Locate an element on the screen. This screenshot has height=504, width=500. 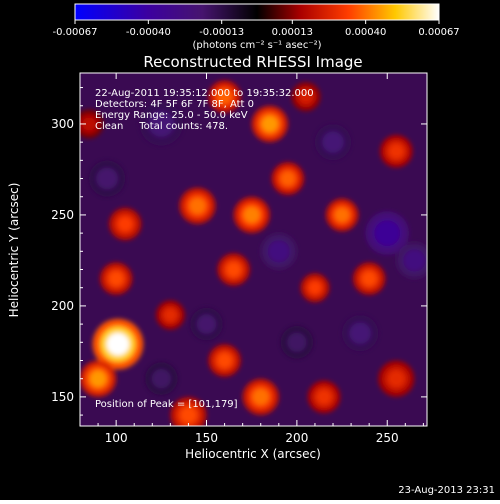
footer-timestamp: 23-Aug-2013 23:31 is located at coordinates (446, 490).